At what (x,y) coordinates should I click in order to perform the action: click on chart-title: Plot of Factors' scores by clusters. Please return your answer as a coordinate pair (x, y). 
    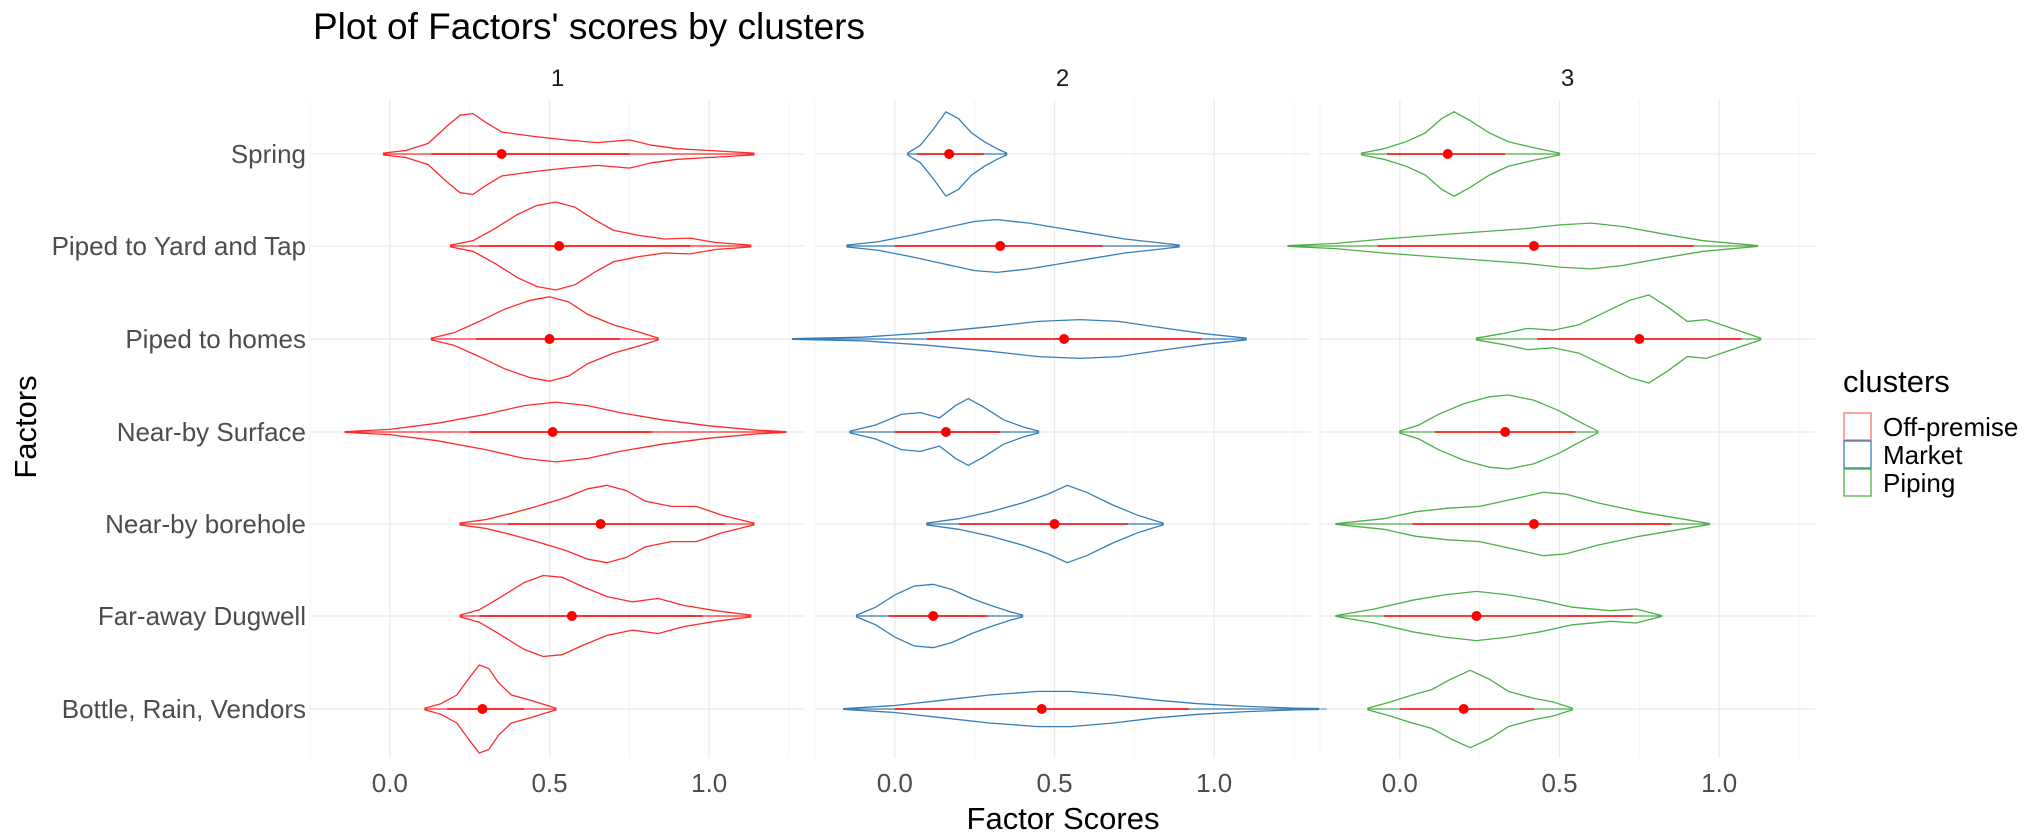
    Looking at the image, I should click on (589, 26).